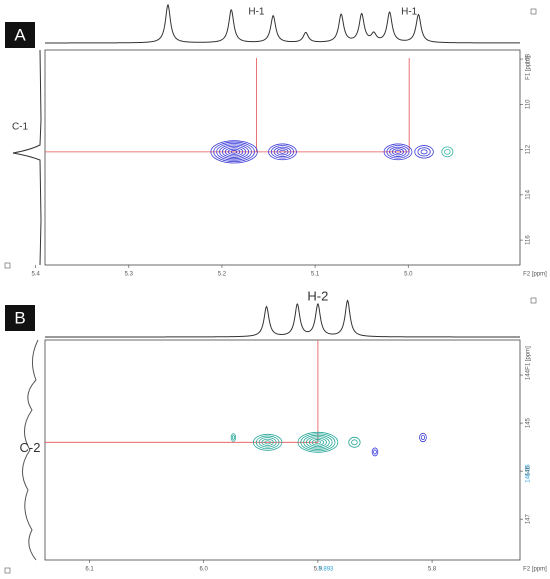 The image size is (550, 579). I want to click on f2-label: H-2, so click(317, 295).